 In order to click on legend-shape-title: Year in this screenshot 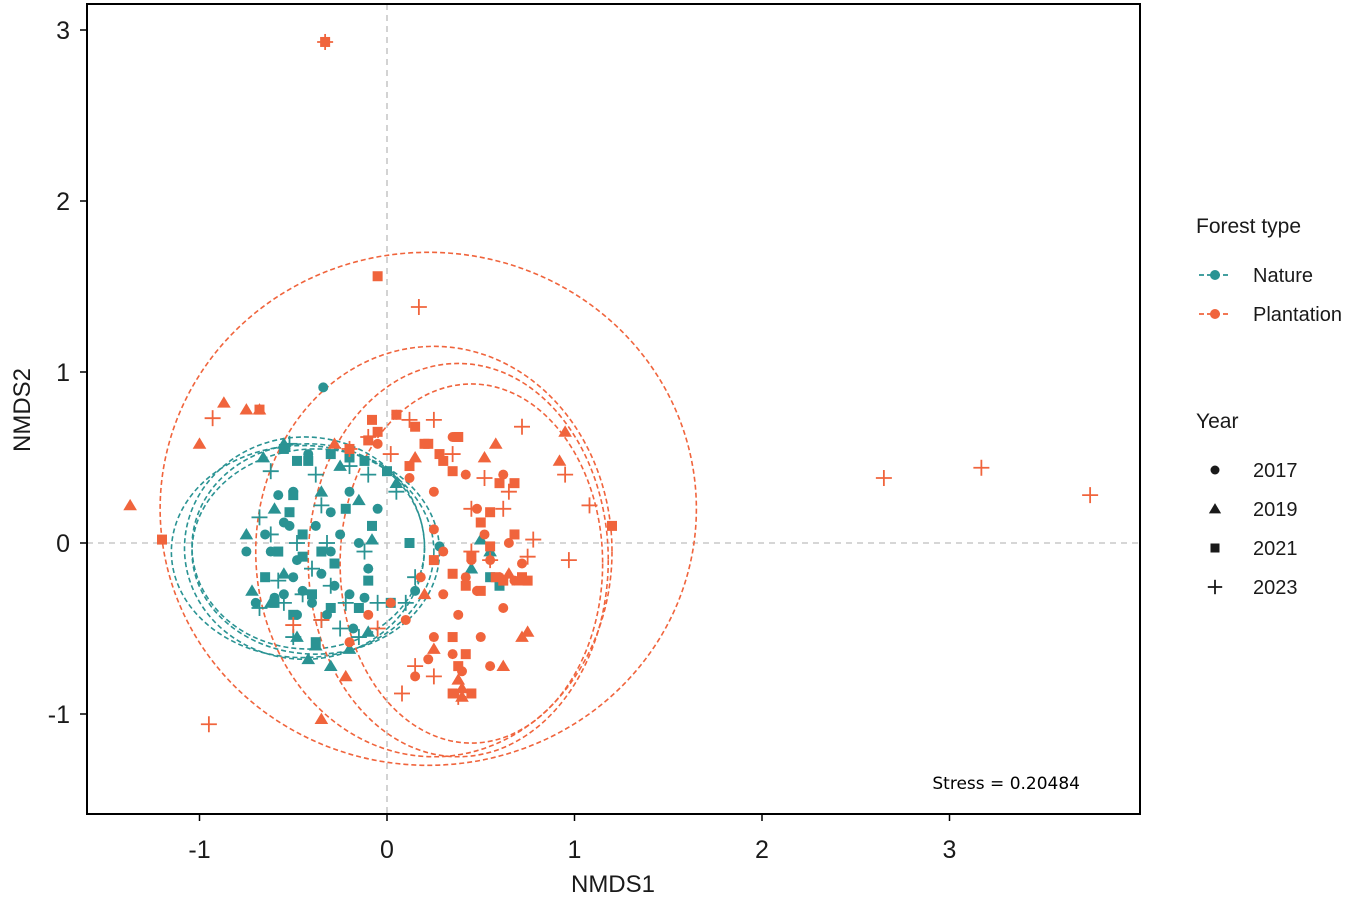, I will do `click(1217, 421)`.